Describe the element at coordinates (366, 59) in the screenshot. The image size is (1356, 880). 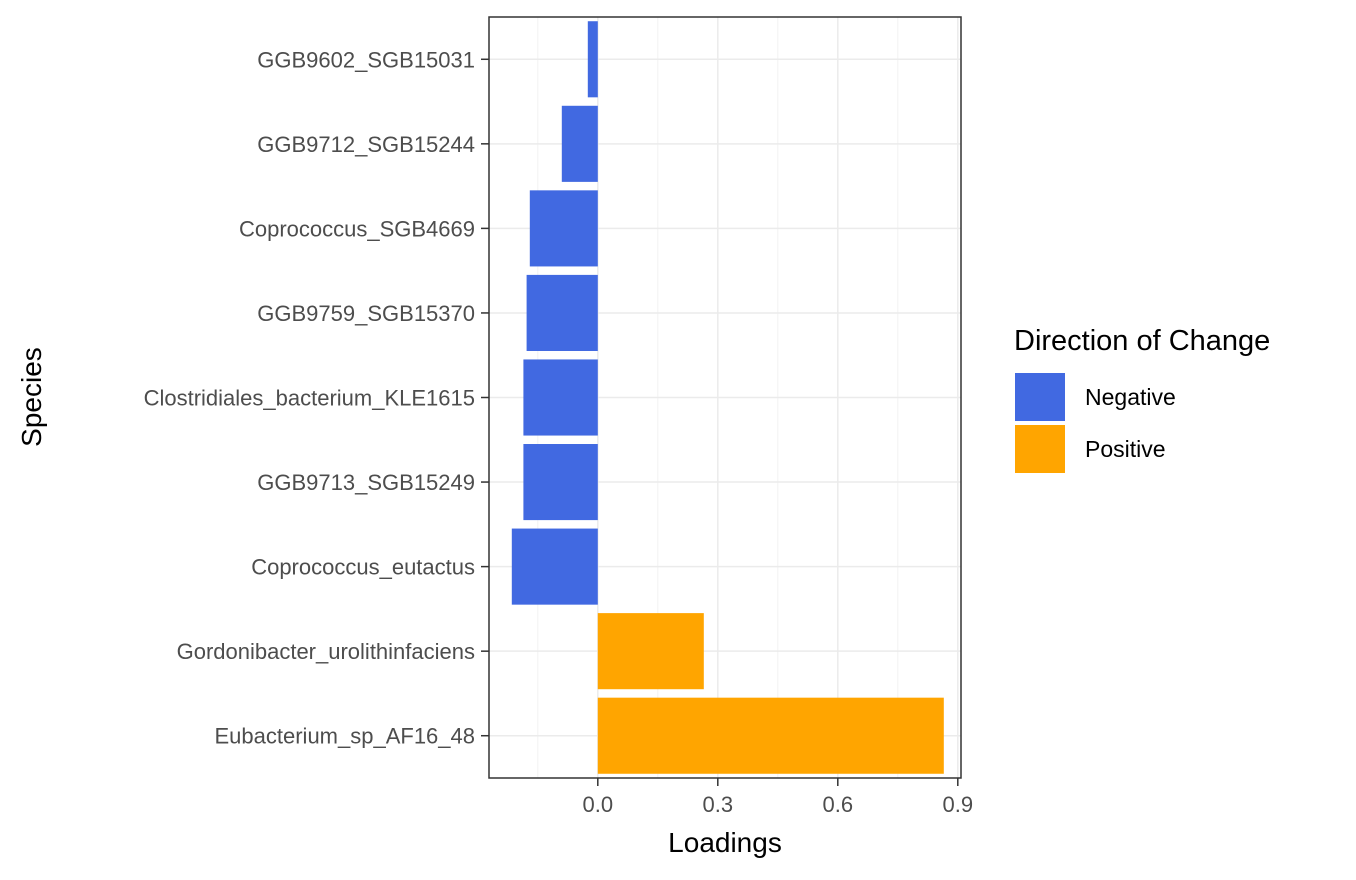
I see `y-tick-label: GGB9602_SGB15031` at that location.